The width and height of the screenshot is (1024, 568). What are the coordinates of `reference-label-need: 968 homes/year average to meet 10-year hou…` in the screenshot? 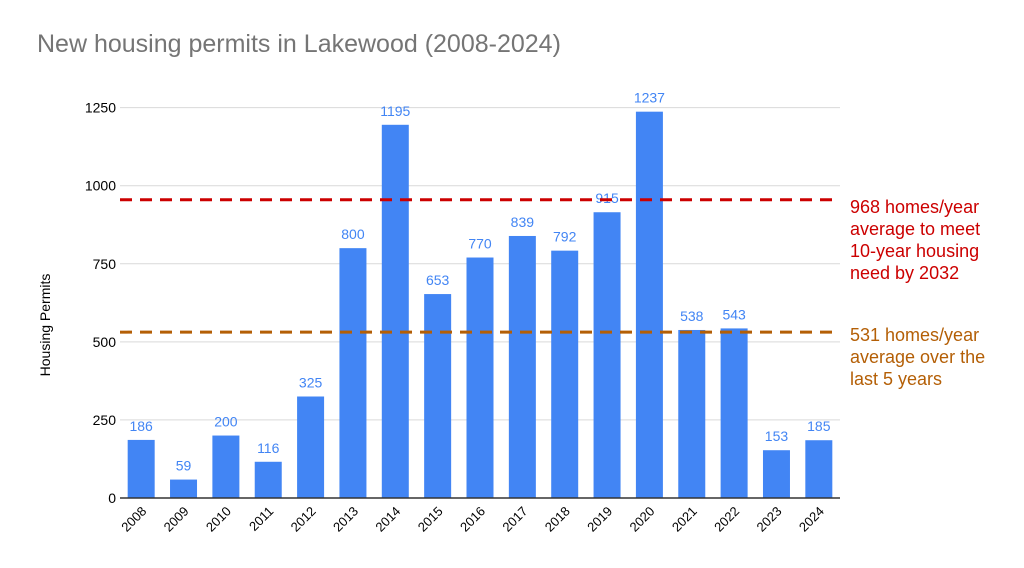 It's located at (915, 240).